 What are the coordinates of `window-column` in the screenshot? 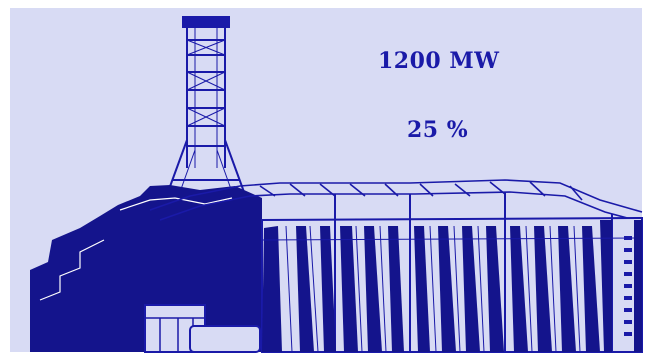 It's located at (628, 286).